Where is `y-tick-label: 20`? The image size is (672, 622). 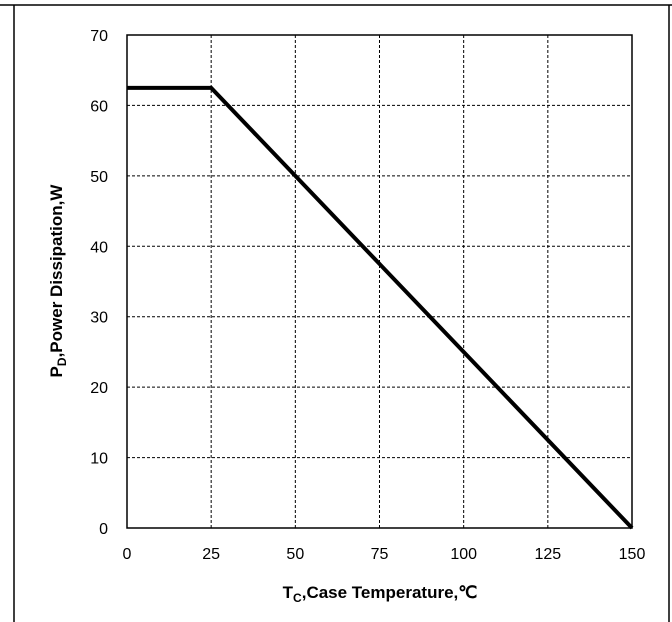
y-tick-label: 20 is located at coordinates (99, 388).